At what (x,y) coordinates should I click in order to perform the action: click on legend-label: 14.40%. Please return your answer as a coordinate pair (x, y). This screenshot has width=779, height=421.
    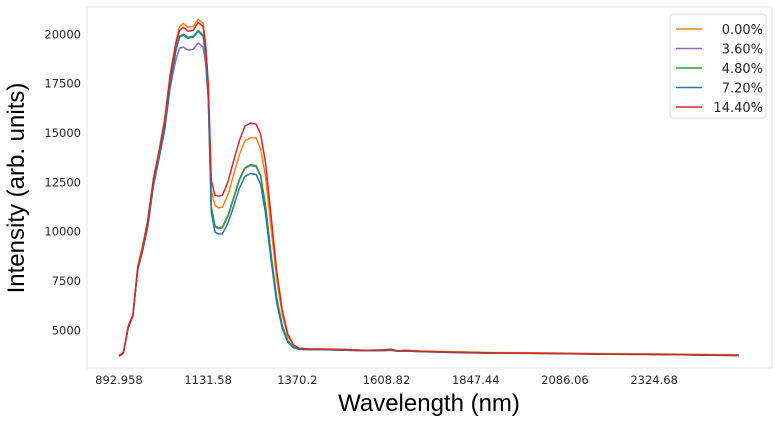
    Looking at the image, I should click on (738, 108).